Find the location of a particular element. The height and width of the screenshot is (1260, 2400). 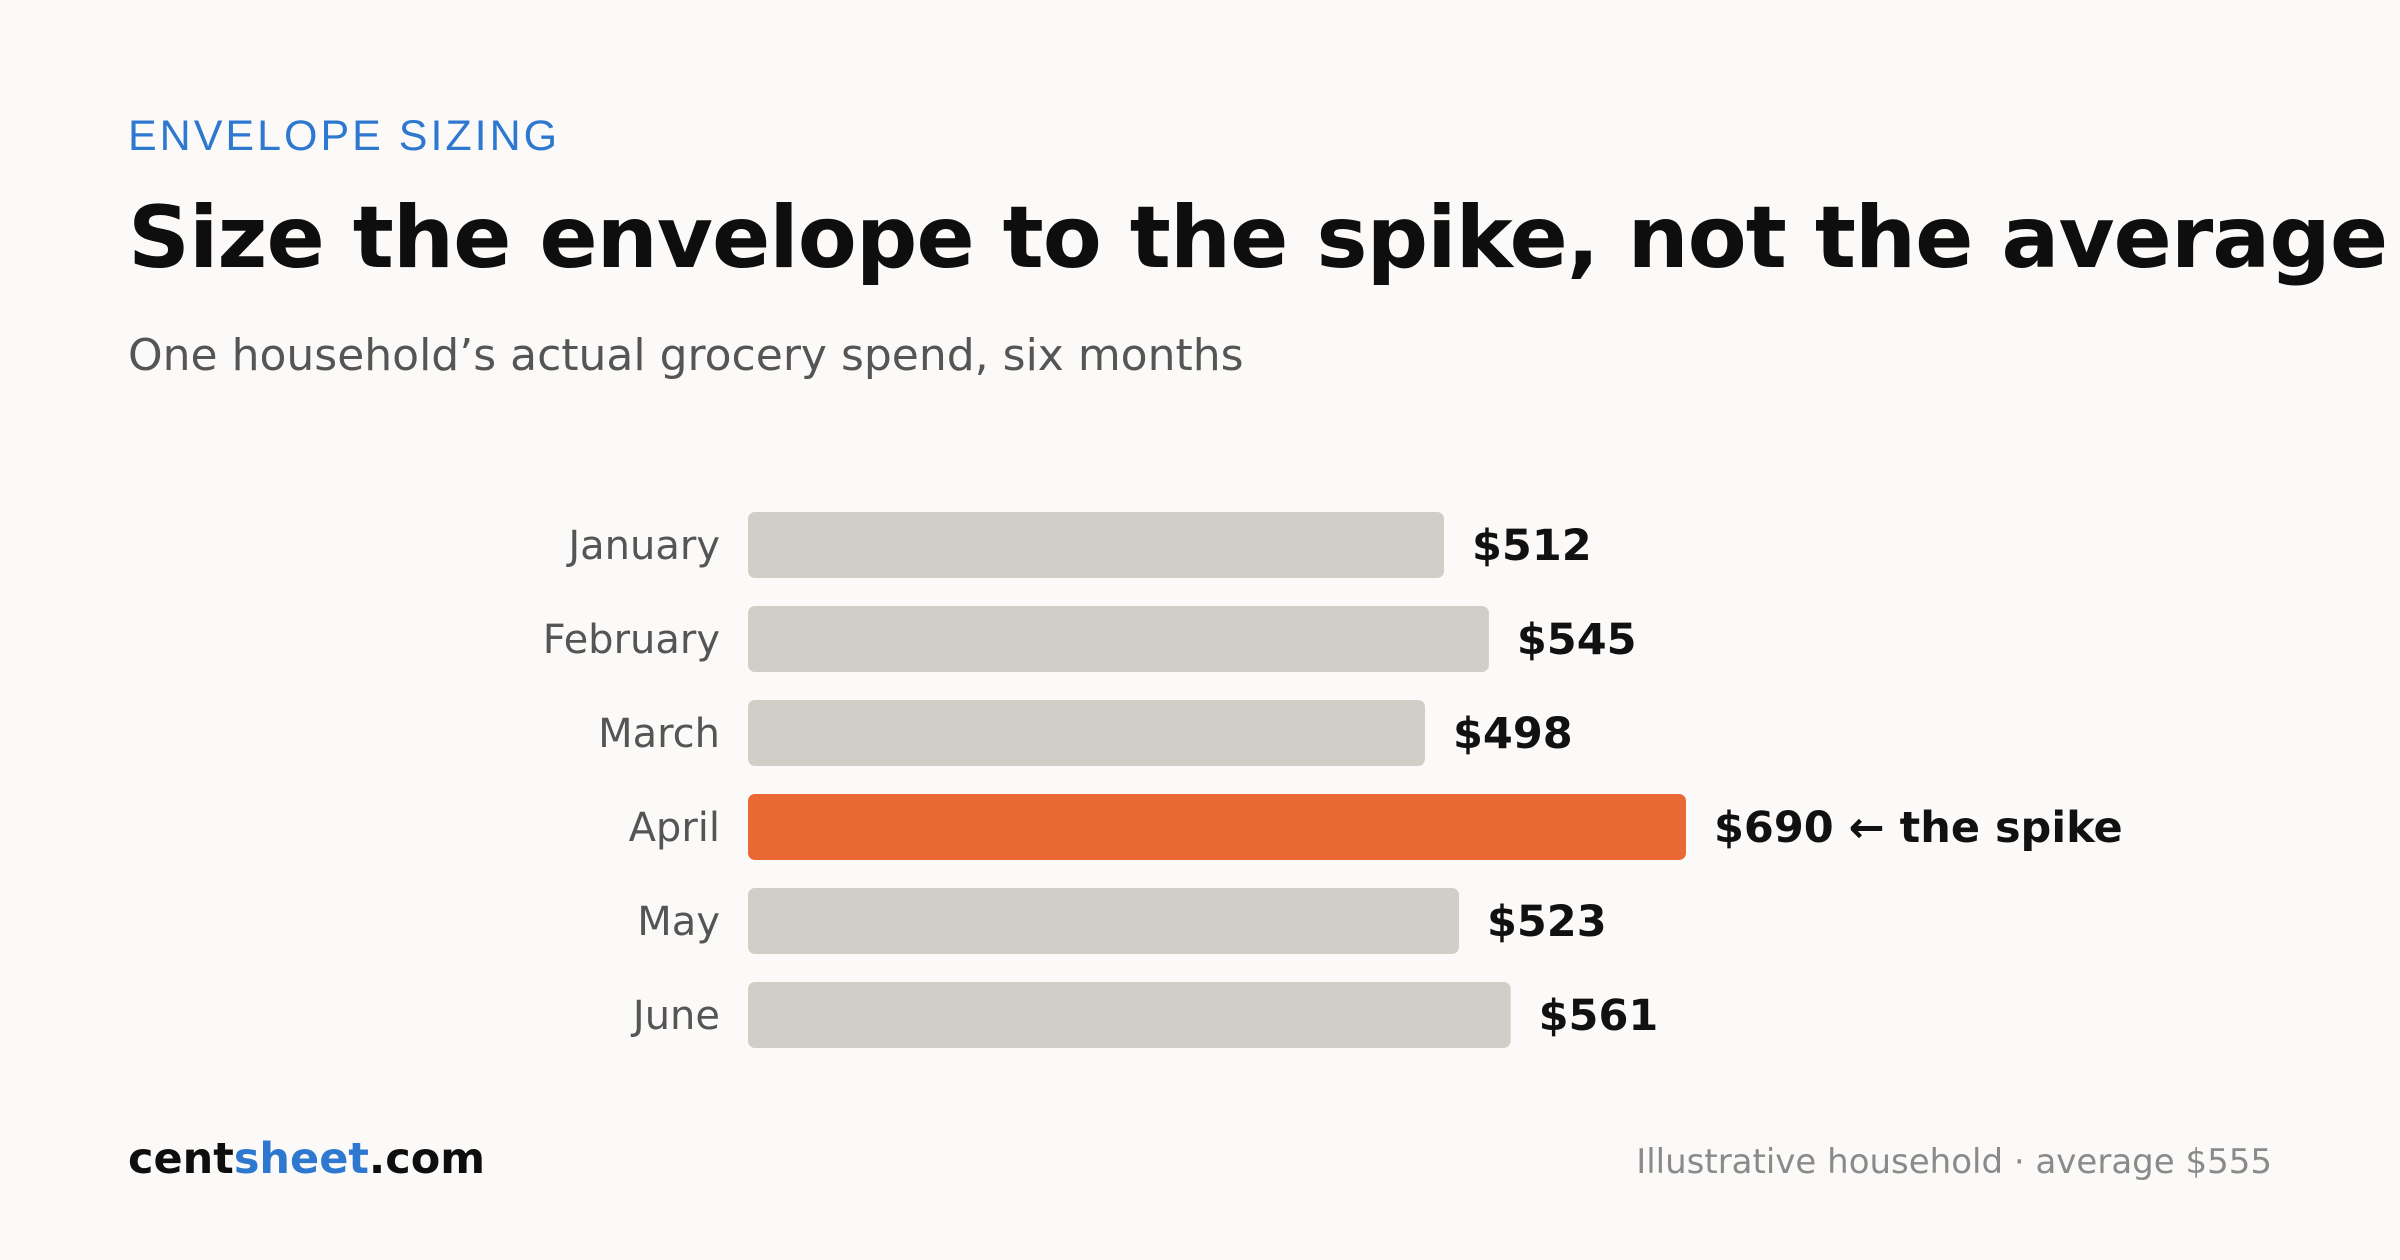

category-label: June is located at coordinates (675, 1016).